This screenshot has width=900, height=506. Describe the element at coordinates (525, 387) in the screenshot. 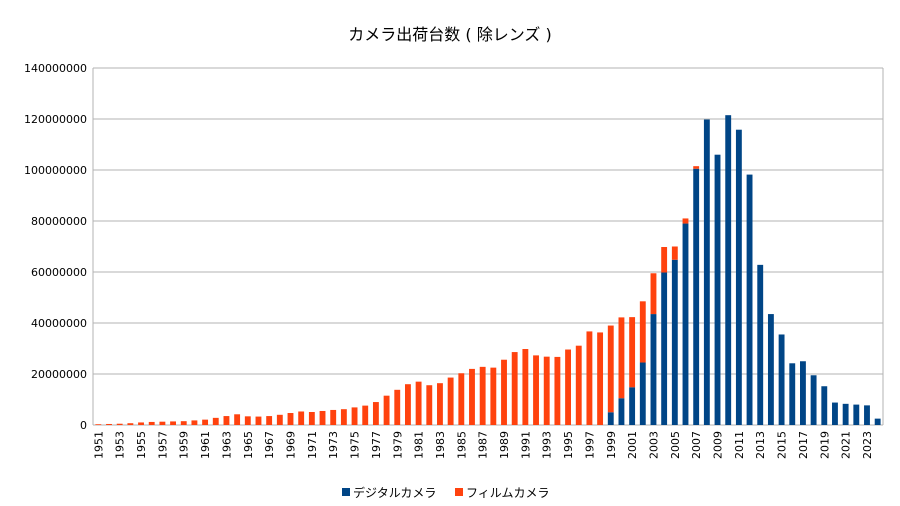

I see `bar-film-1991` at that location.